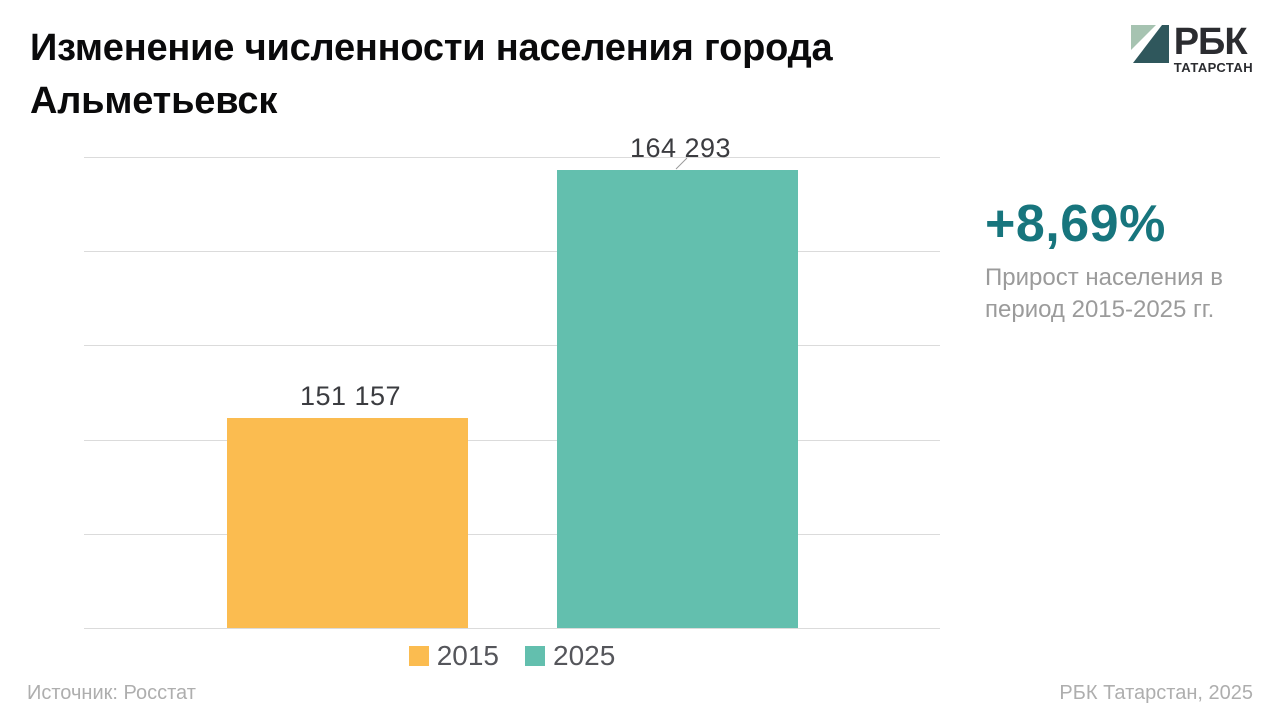 Image resolution: width=1280 pixels, height=720 pixels. Describe the element at coordinates (467, 655) in the screenshot. I see `legend-label-2015: 2015` at that location.